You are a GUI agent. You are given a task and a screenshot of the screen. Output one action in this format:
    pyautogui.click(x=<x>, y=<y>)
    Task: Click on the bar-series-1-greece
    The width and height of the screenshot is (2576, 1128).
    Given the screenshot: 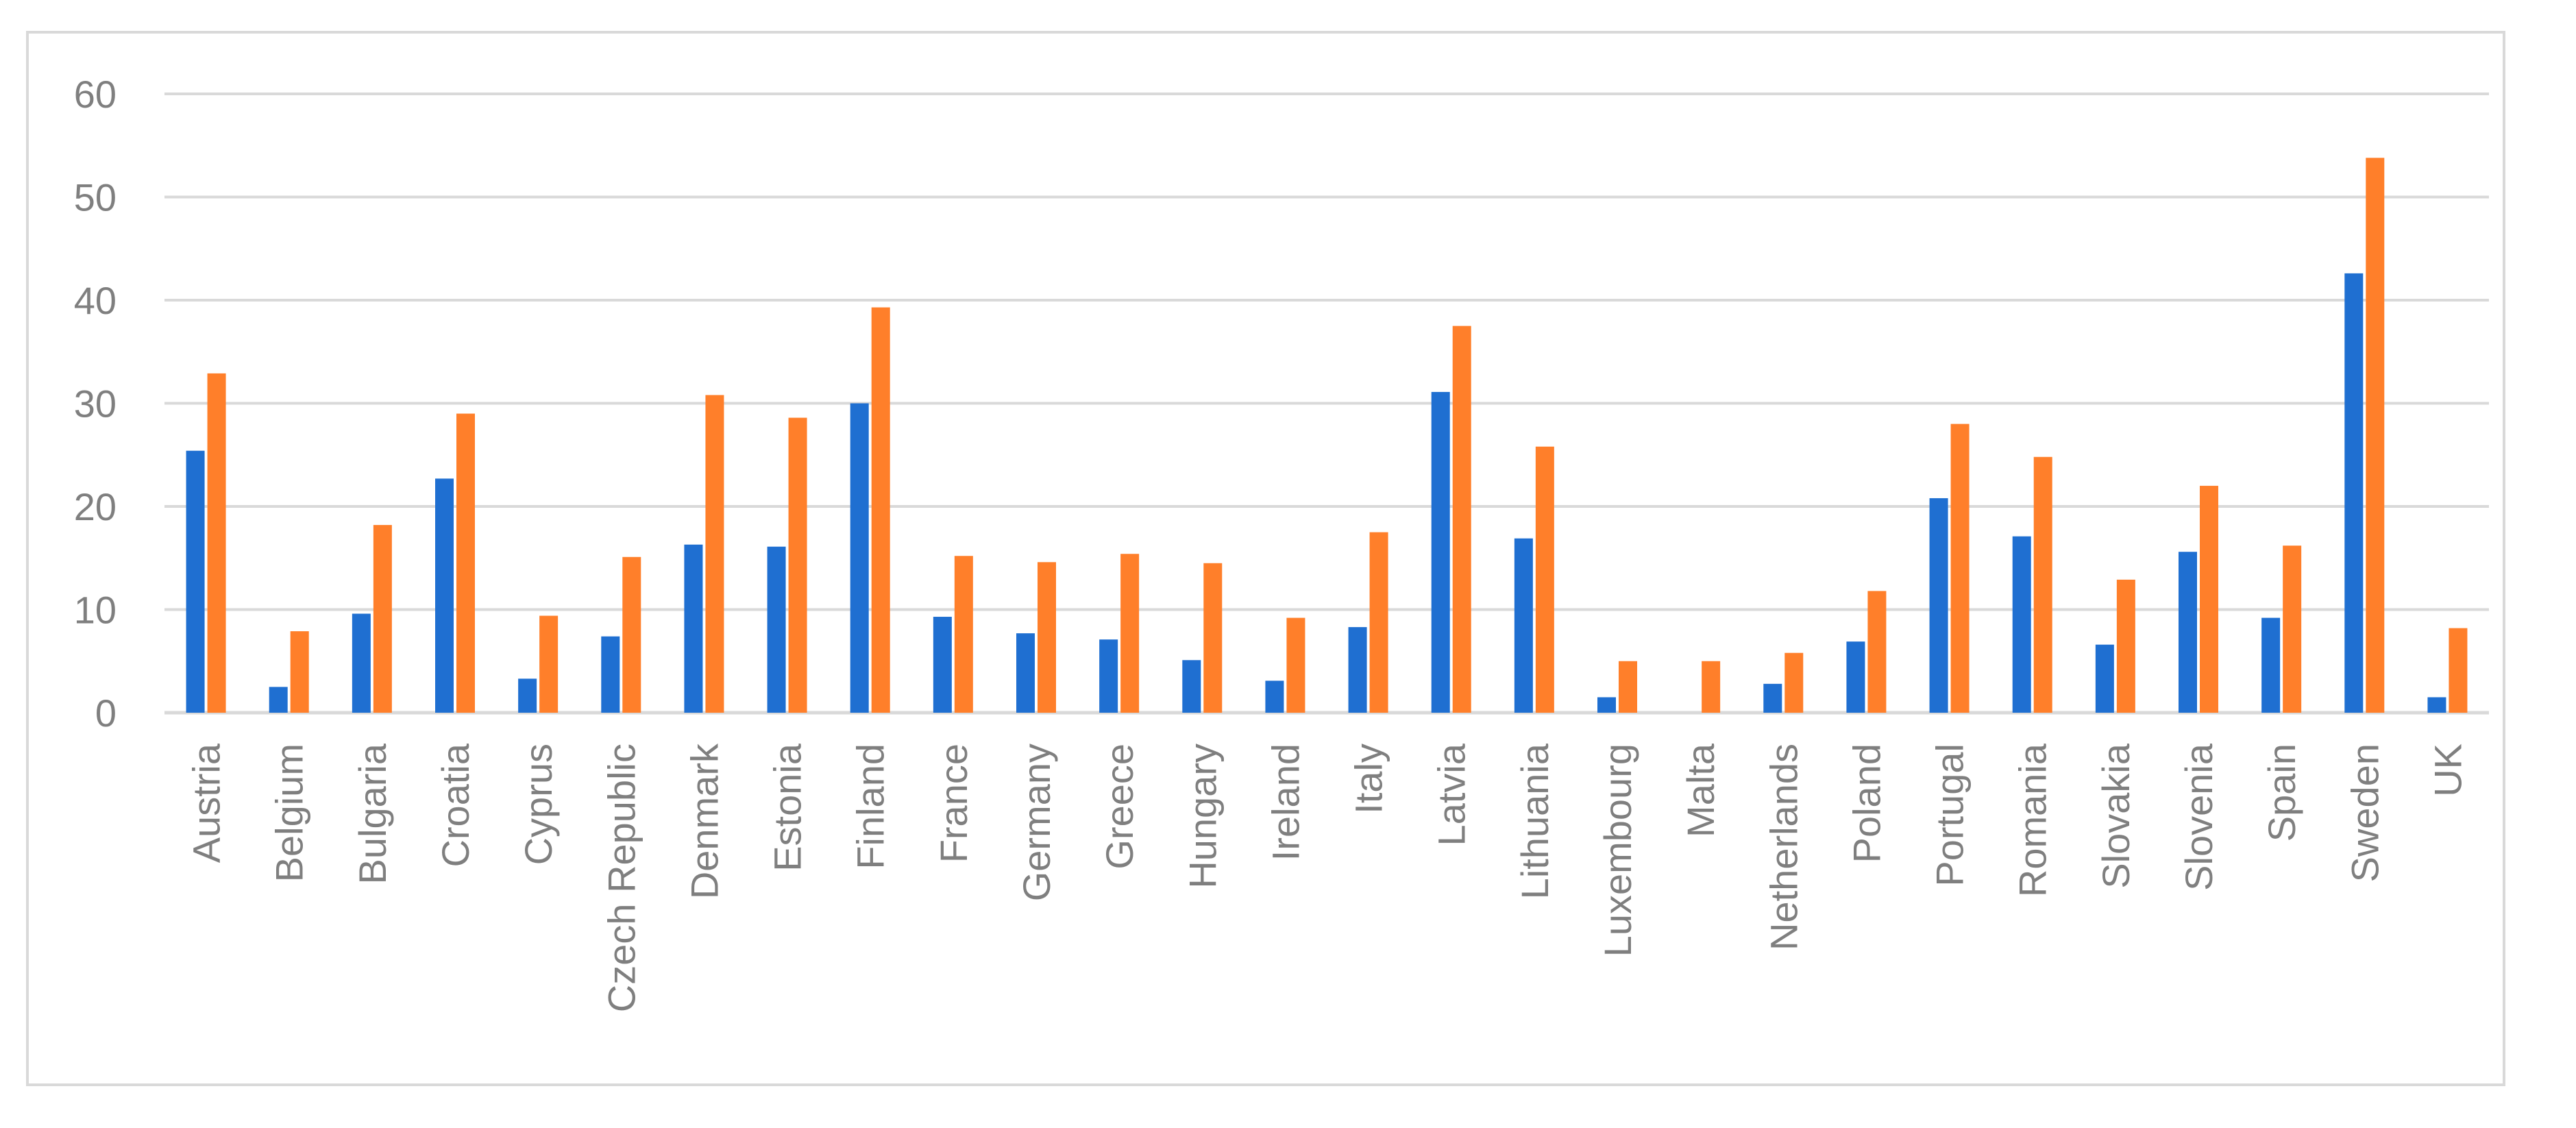 What is the action you would take?
    pyautogui.click(x=1109, y=676)
    